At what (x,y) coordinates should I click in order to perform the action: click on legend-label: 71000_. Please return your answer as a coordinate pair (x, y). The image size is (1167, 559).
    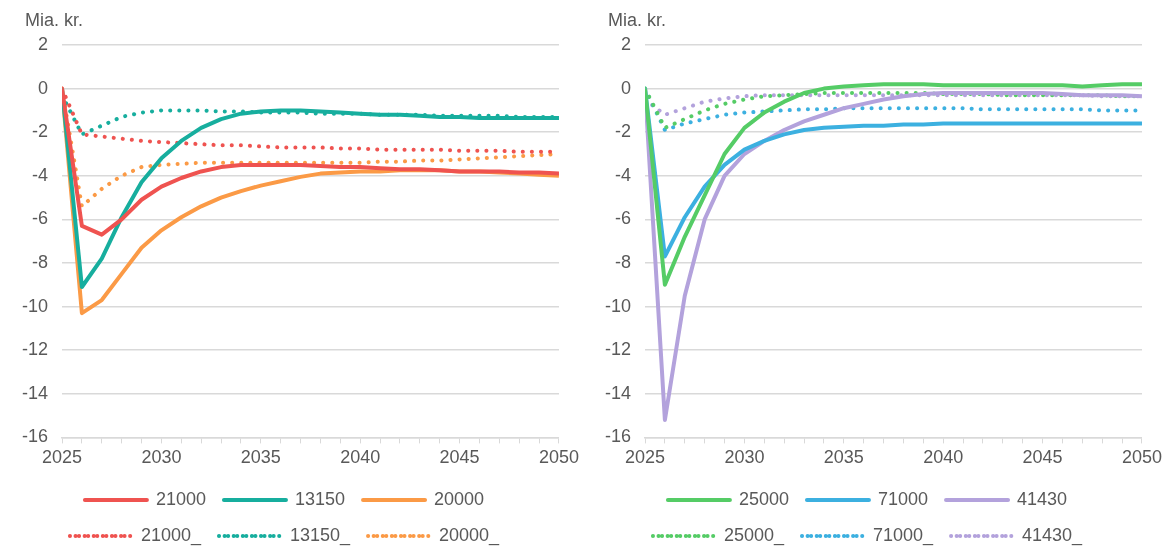
    Looking at the image, I should click on (903, 535).